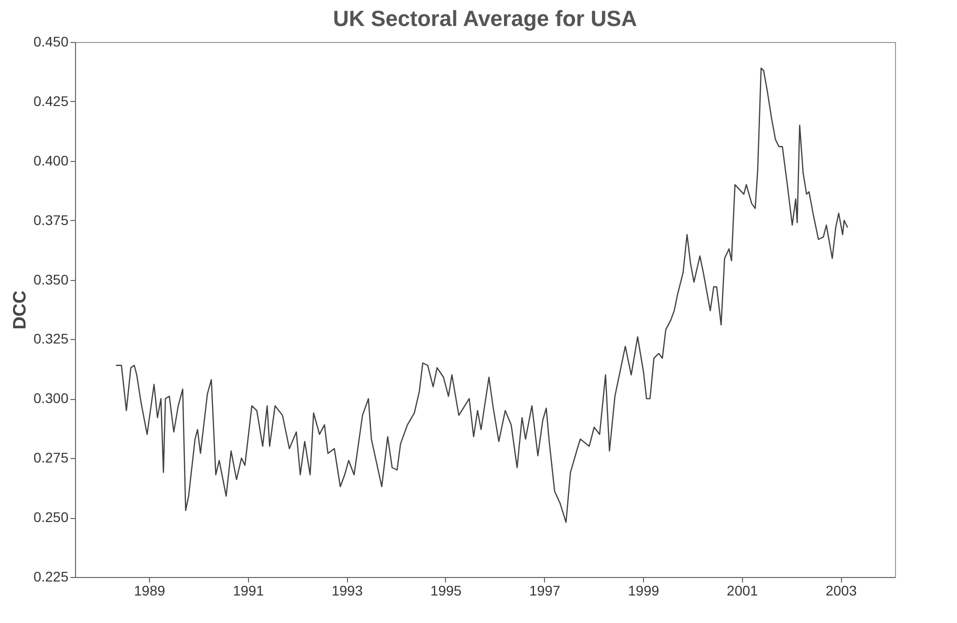  Describe the element at coordinates (51, 279) in the screenshot. I see `y-tick-label: 0.350` at that location.